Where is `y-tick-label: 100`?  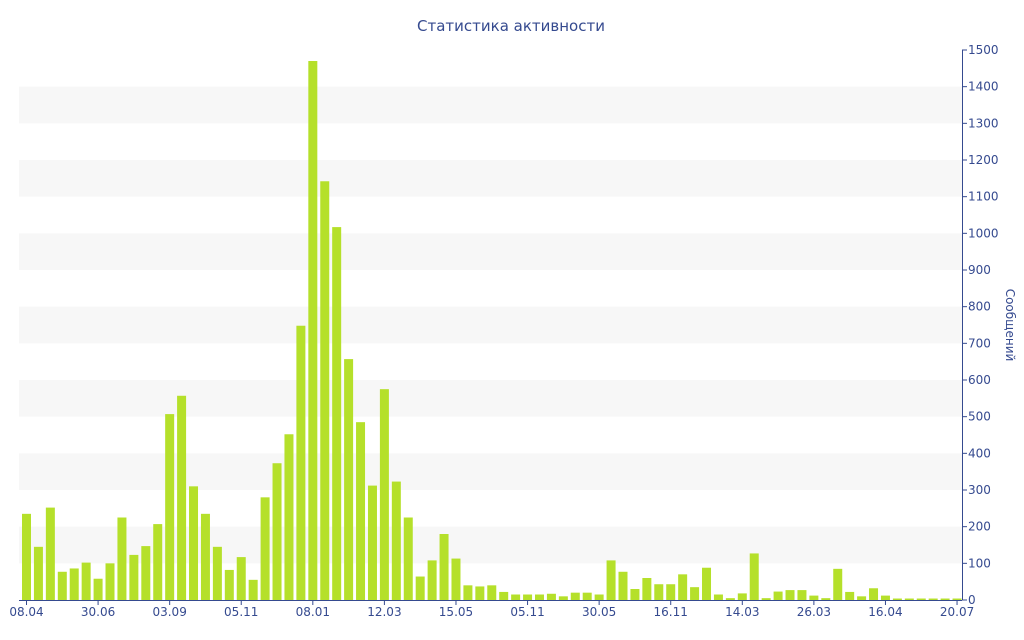 y-tick-label: 100 is located at coordinates (979, 563).